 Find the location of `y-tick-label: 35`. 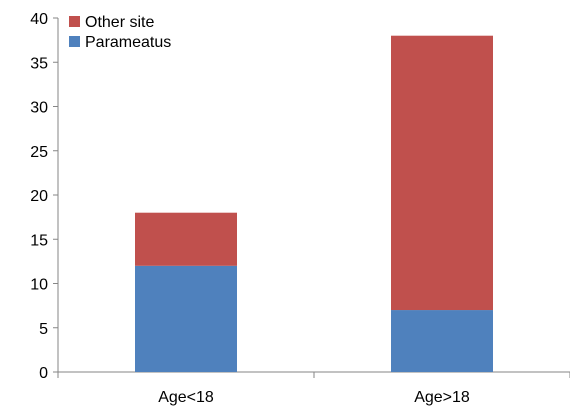

y-tick-label: 35 is located at coordinates (39, 63).